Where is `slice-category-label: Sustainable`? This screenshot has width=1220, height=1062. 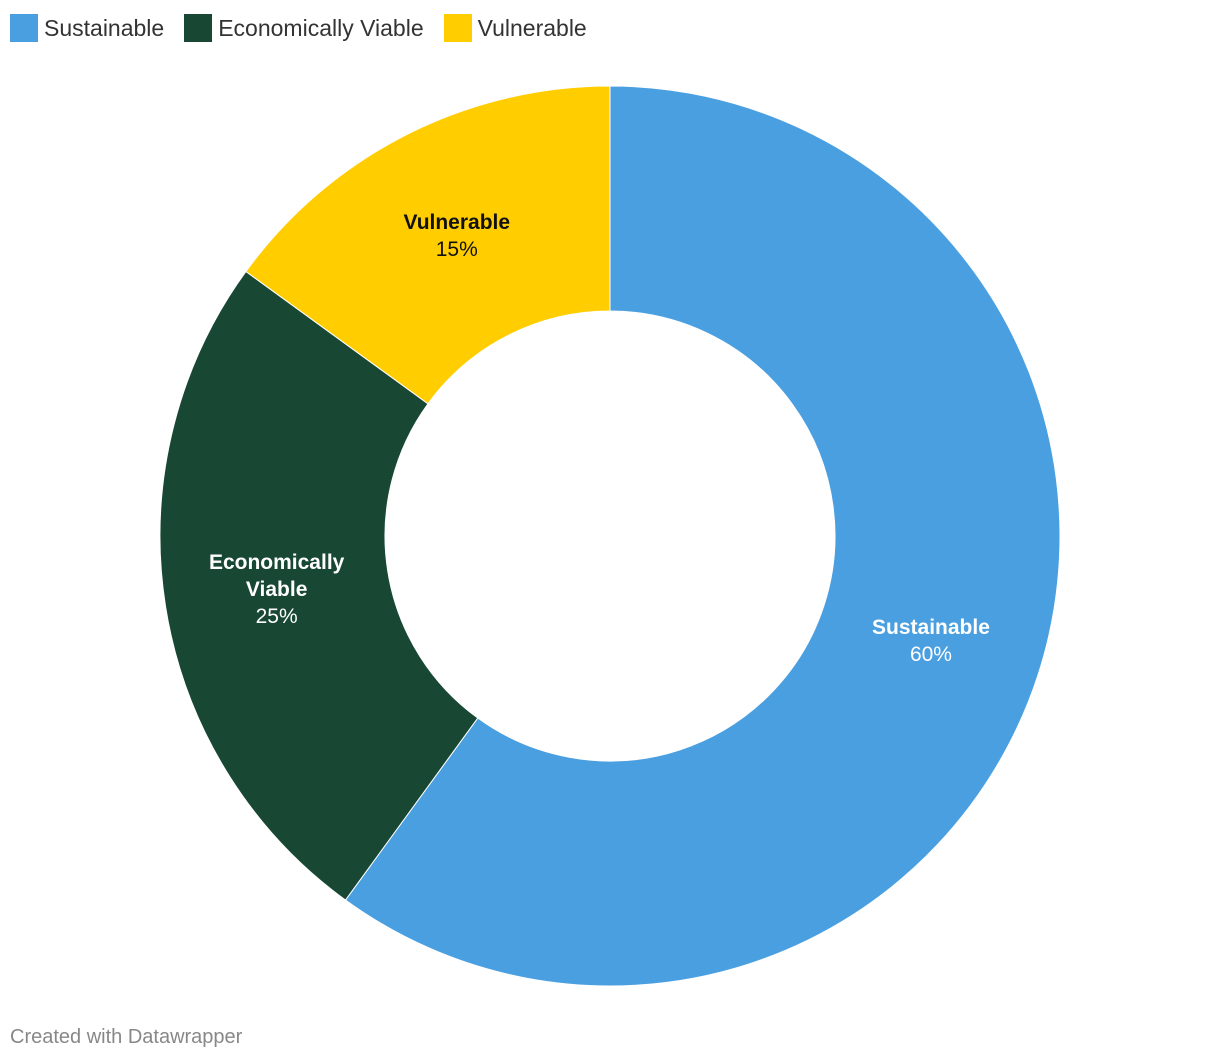
slice-category-label: Sustainable is located at coordinates (931, 627).